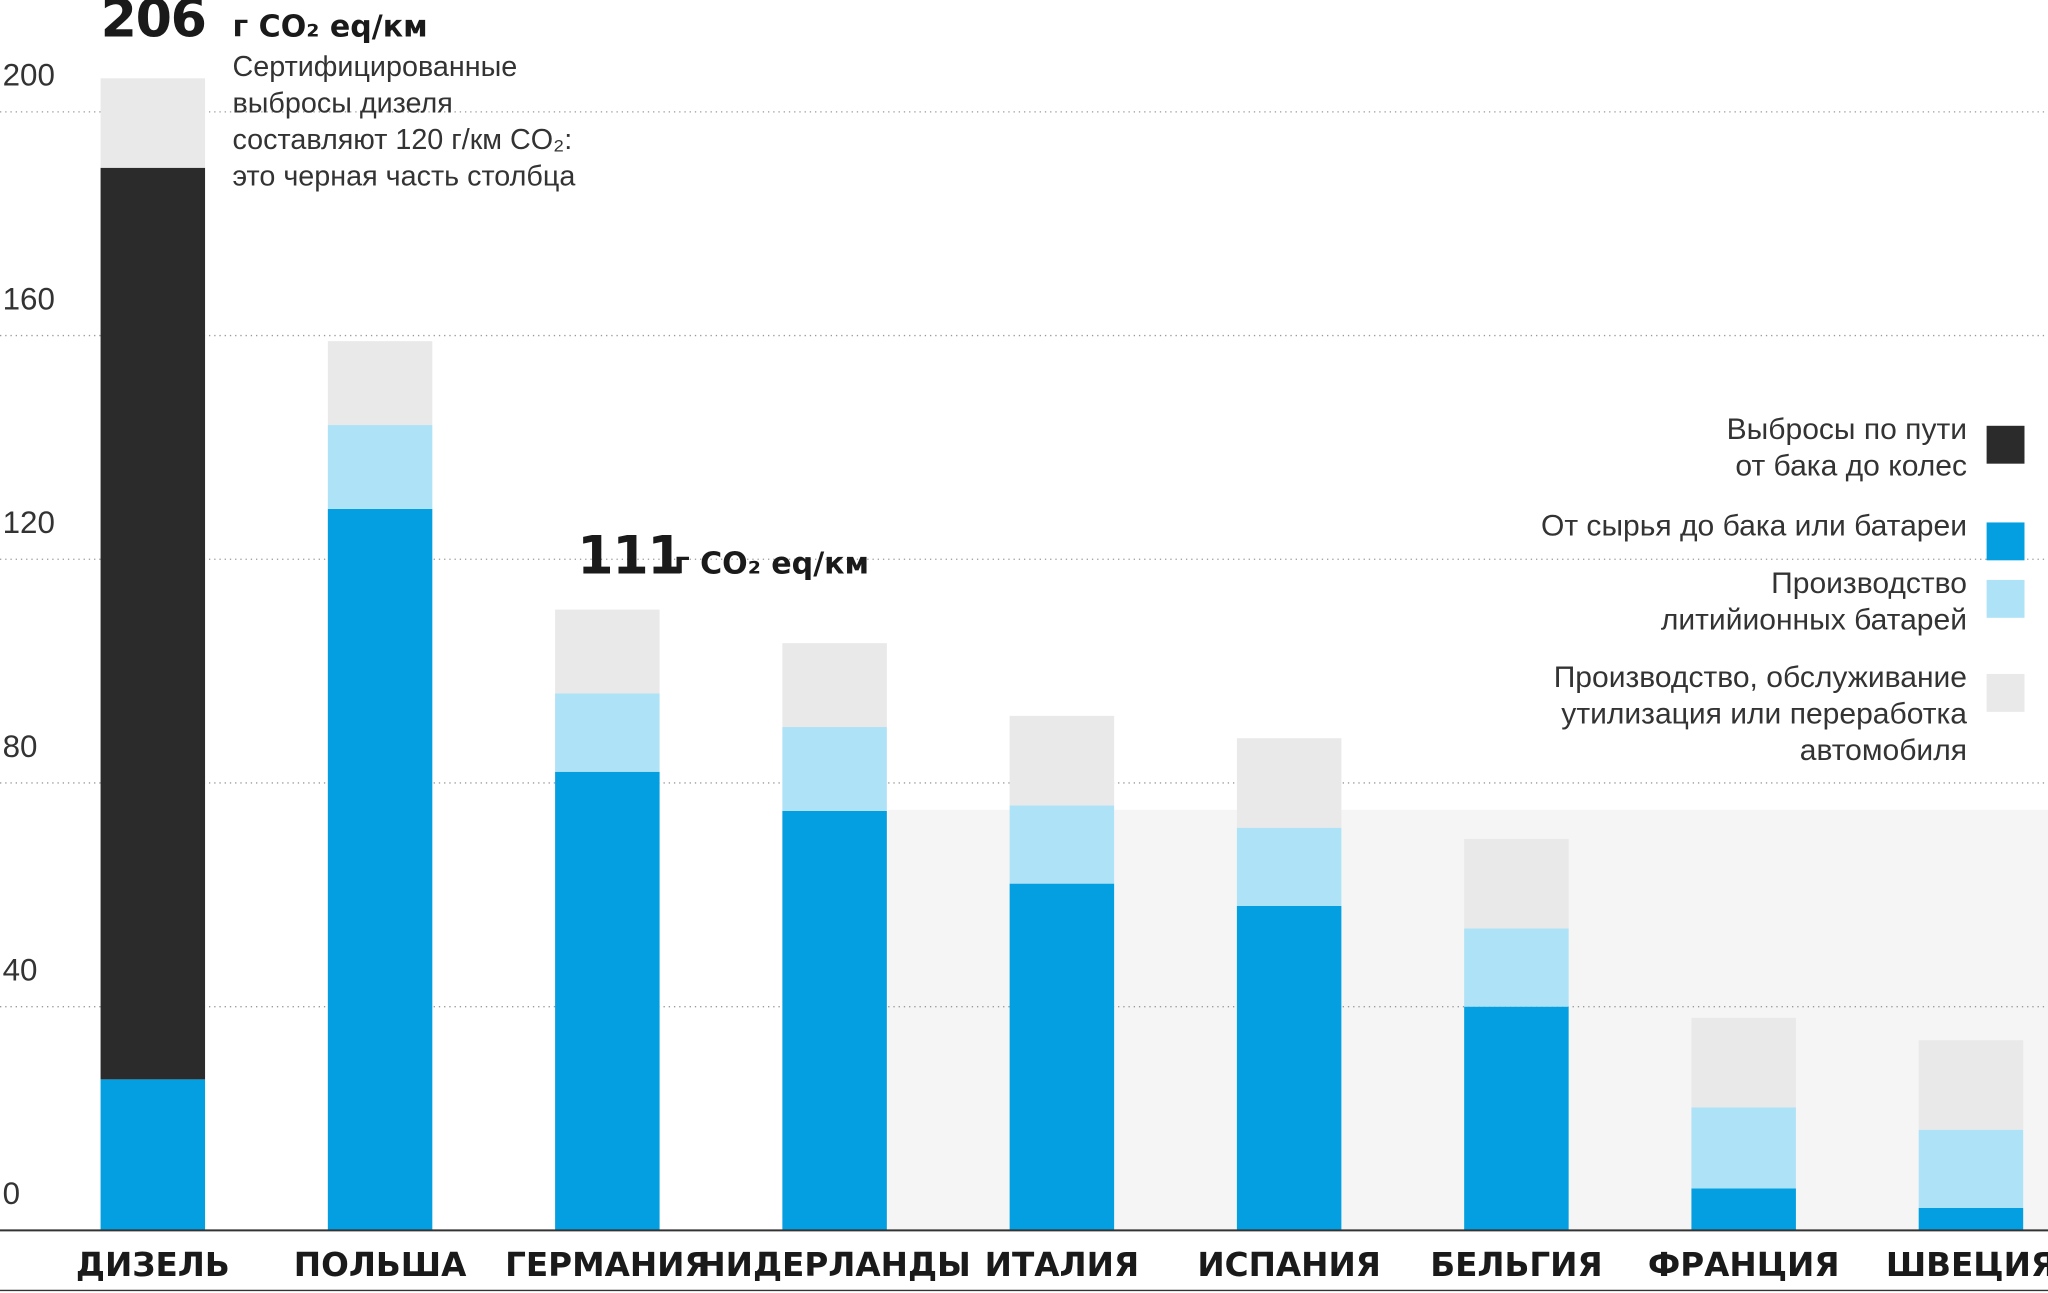  I want to click on y-tick-label: 160, so click(29, 298).